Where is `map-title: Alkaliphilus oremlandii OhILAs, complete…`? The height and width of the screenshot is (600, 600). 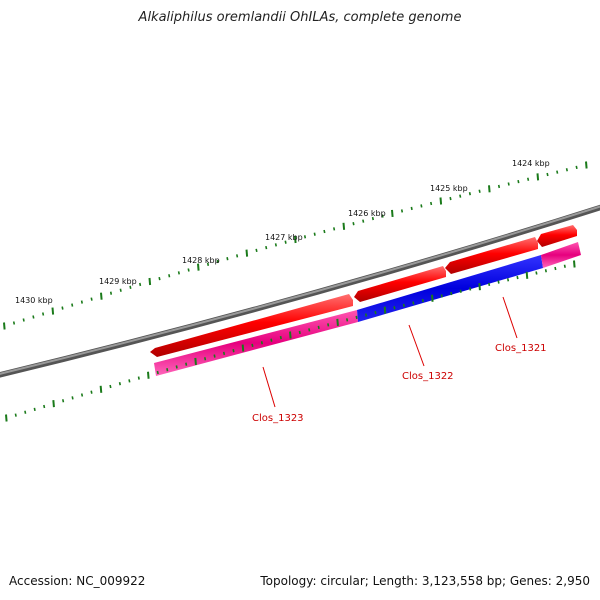 map-title: Alkaliphilus oremlandii OhILAs, complete… is located at coordinates (300, 17).